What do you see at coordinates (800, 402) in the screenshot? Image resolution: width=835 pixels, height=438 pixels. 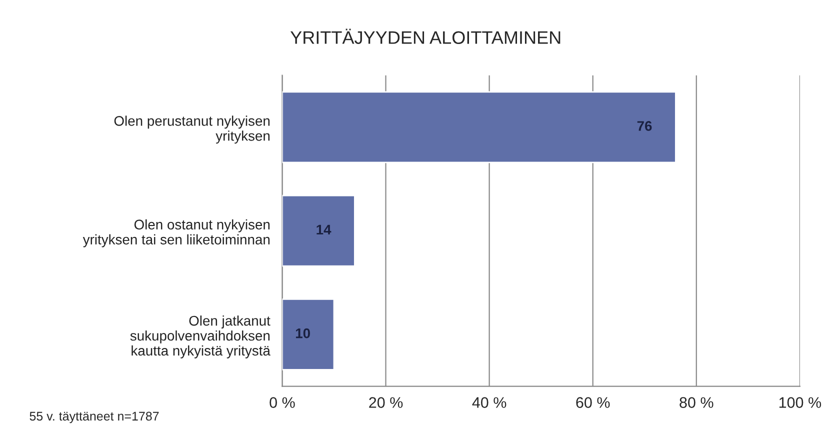 I see `x-tick-label: 100 %` at bounding box center [800, 402].